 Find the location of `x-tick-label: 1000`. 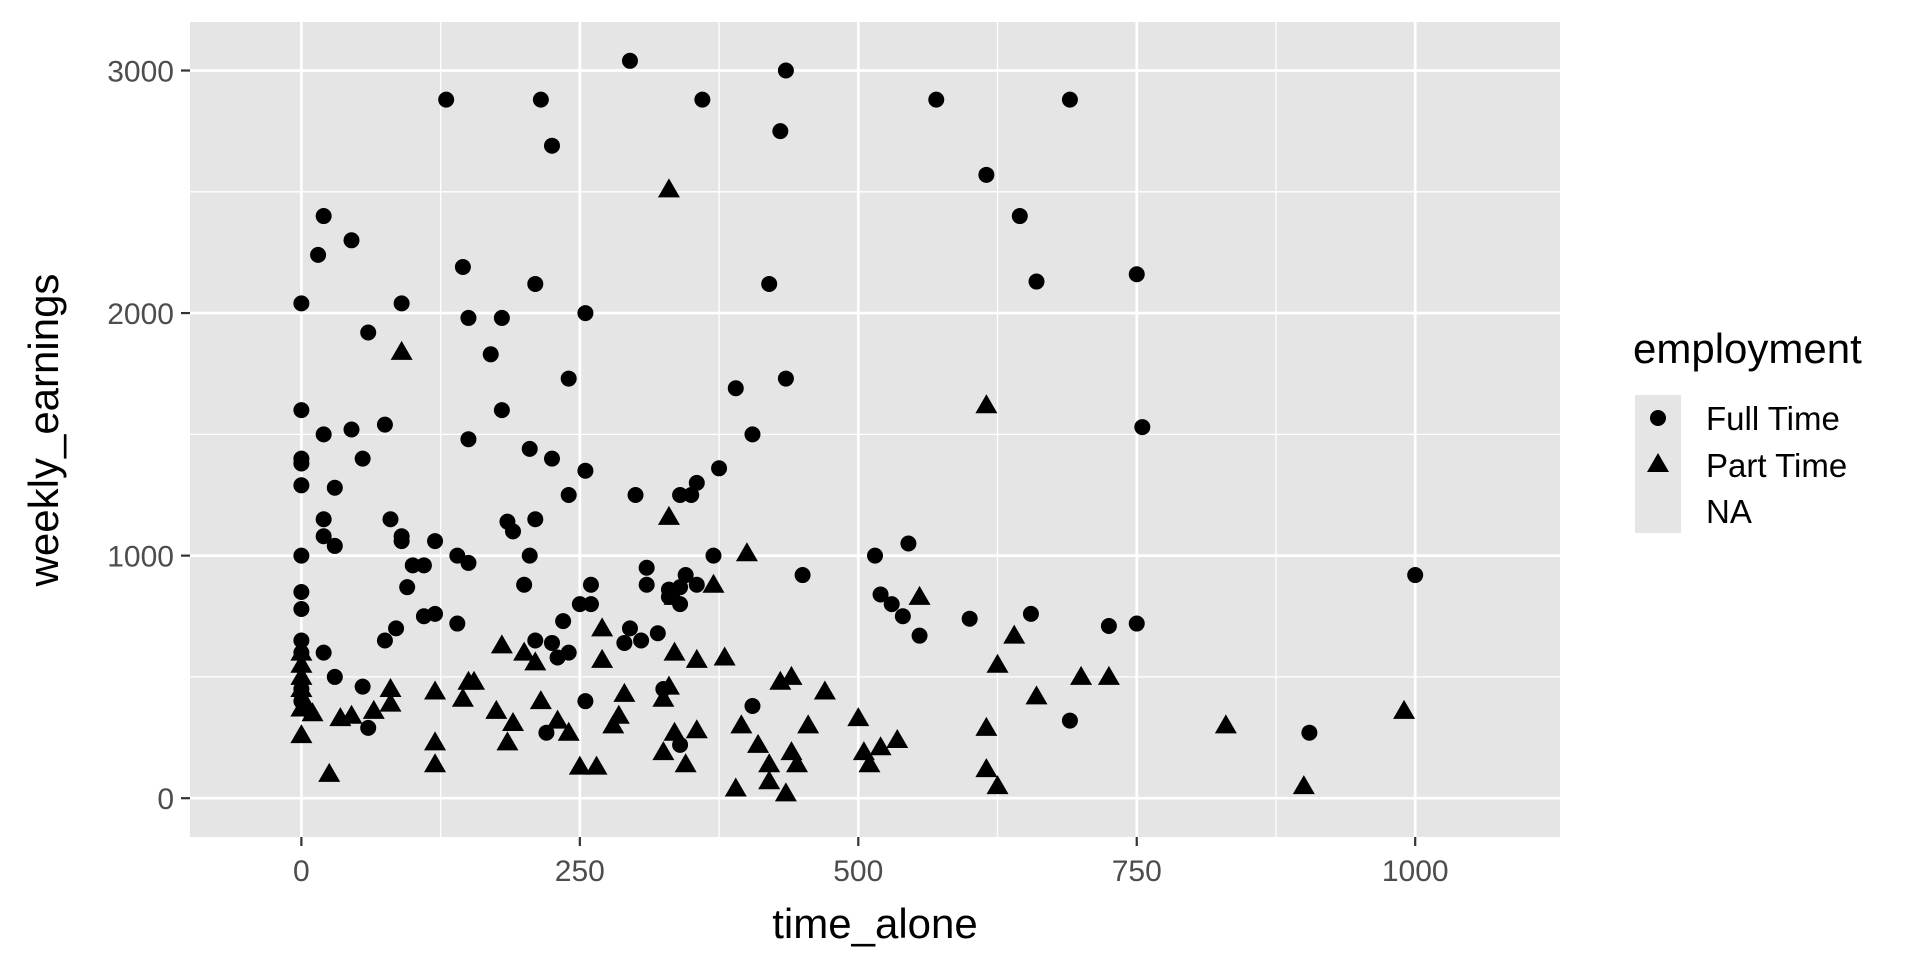

x-tick-label: 1000 is located at coordinates (1415, 871).